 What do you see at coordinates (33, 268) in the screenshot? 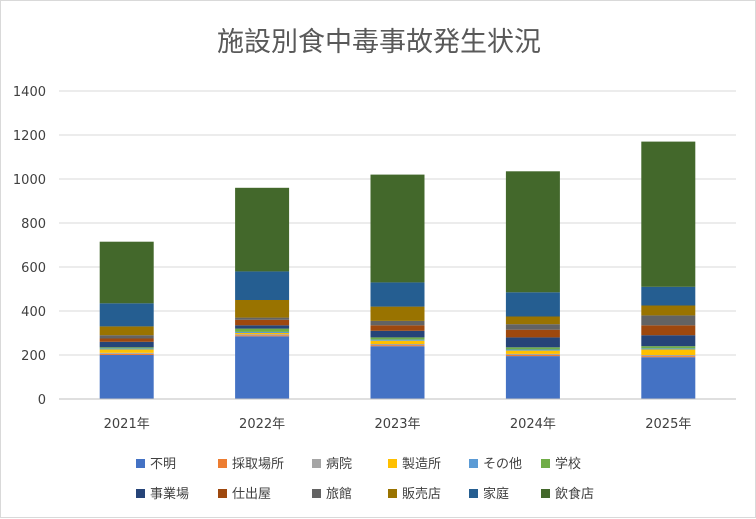
I see `y-tick-label: 600` at bounding box center [33, 268].